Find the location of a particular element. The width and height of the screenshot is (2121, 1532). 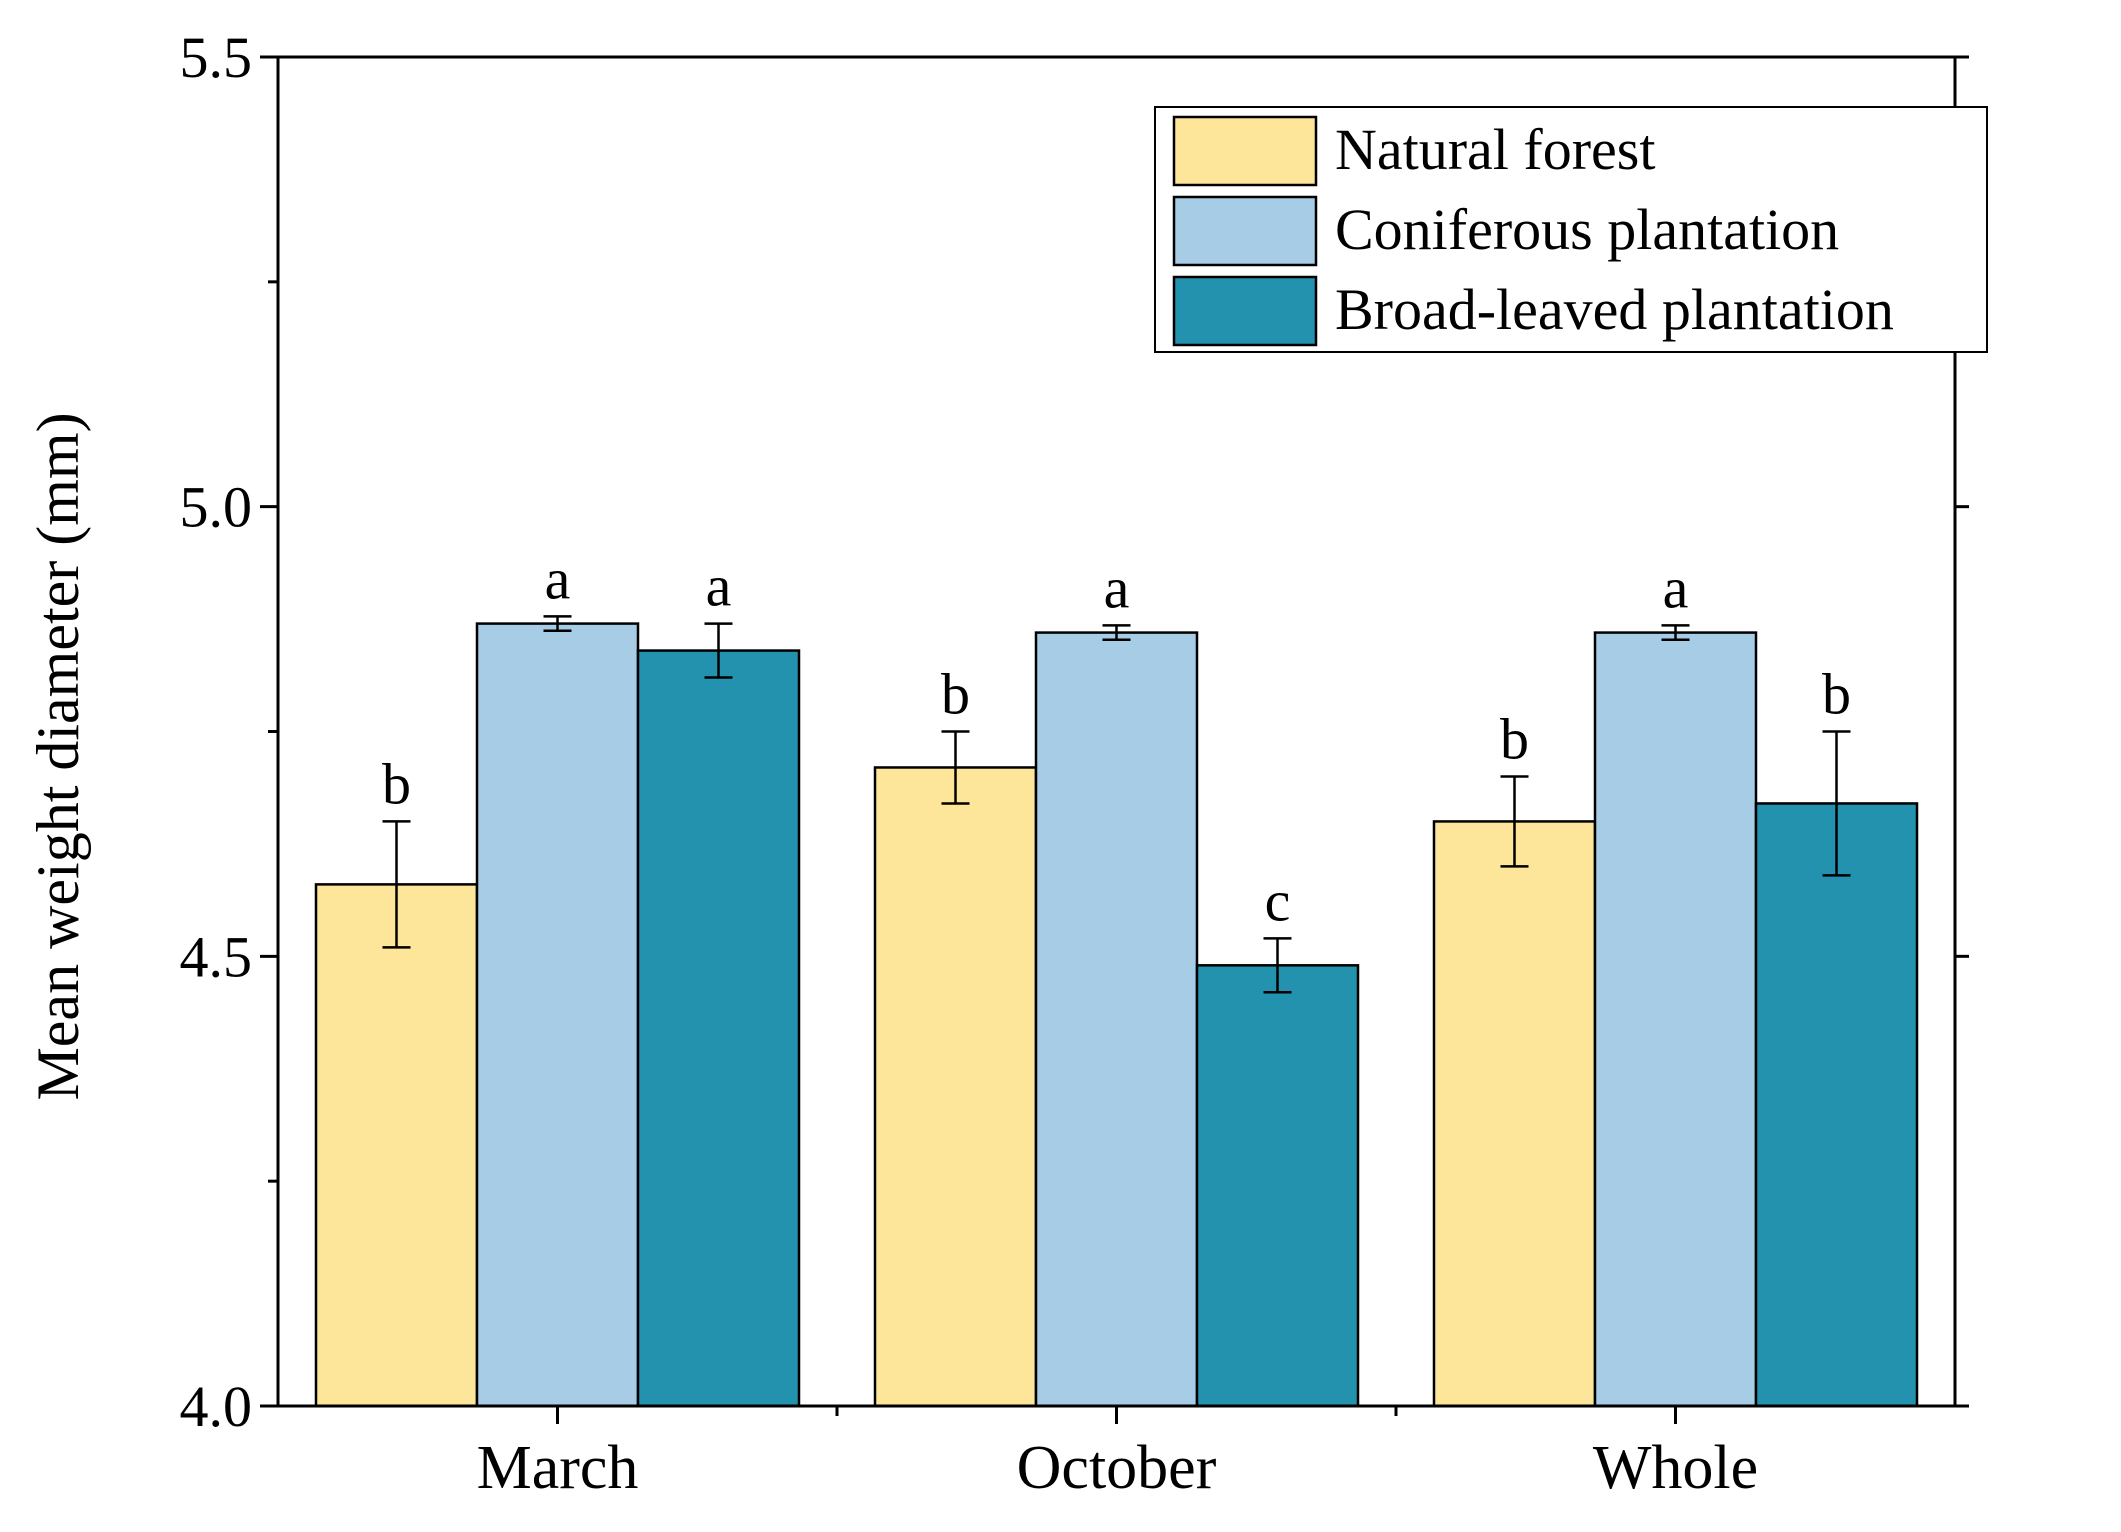

significance-letter: c is located at coordinates (1278, 900).